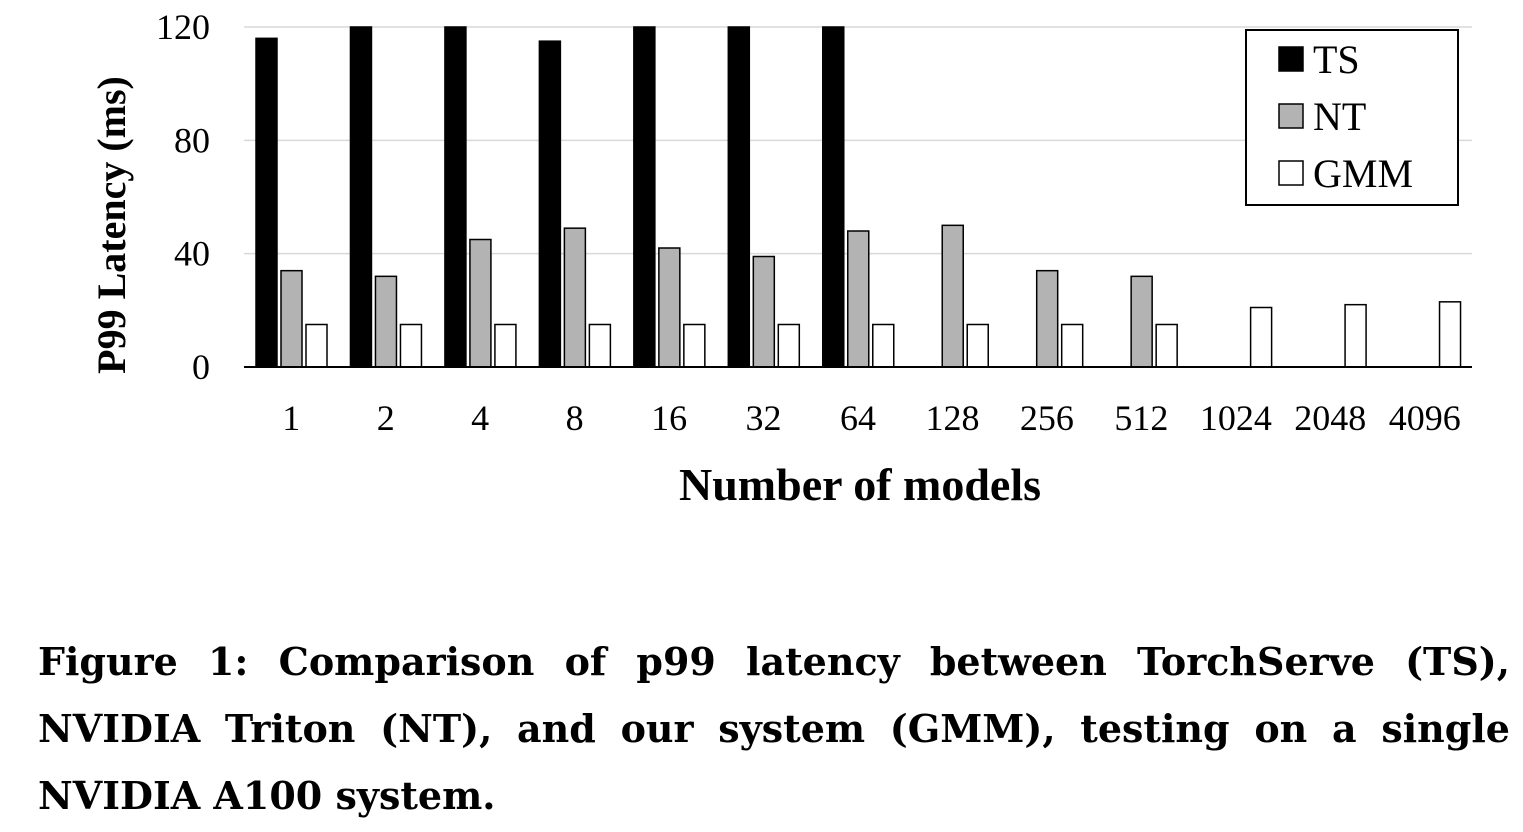  I want to click on x-tick-label: 4096, so click(1425, 418).